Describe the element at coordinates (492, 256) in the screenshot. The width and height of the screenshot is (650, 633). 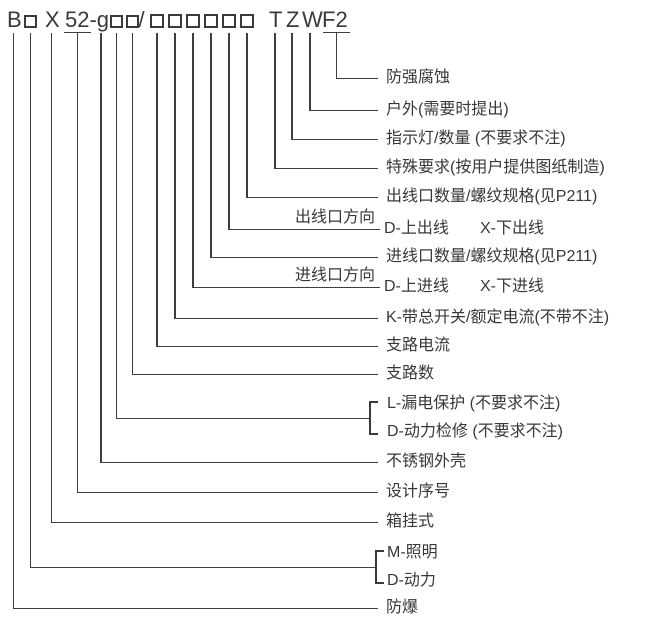
I see `segment-label: 进线口数量/螺纹规格(见P211)` at that location.